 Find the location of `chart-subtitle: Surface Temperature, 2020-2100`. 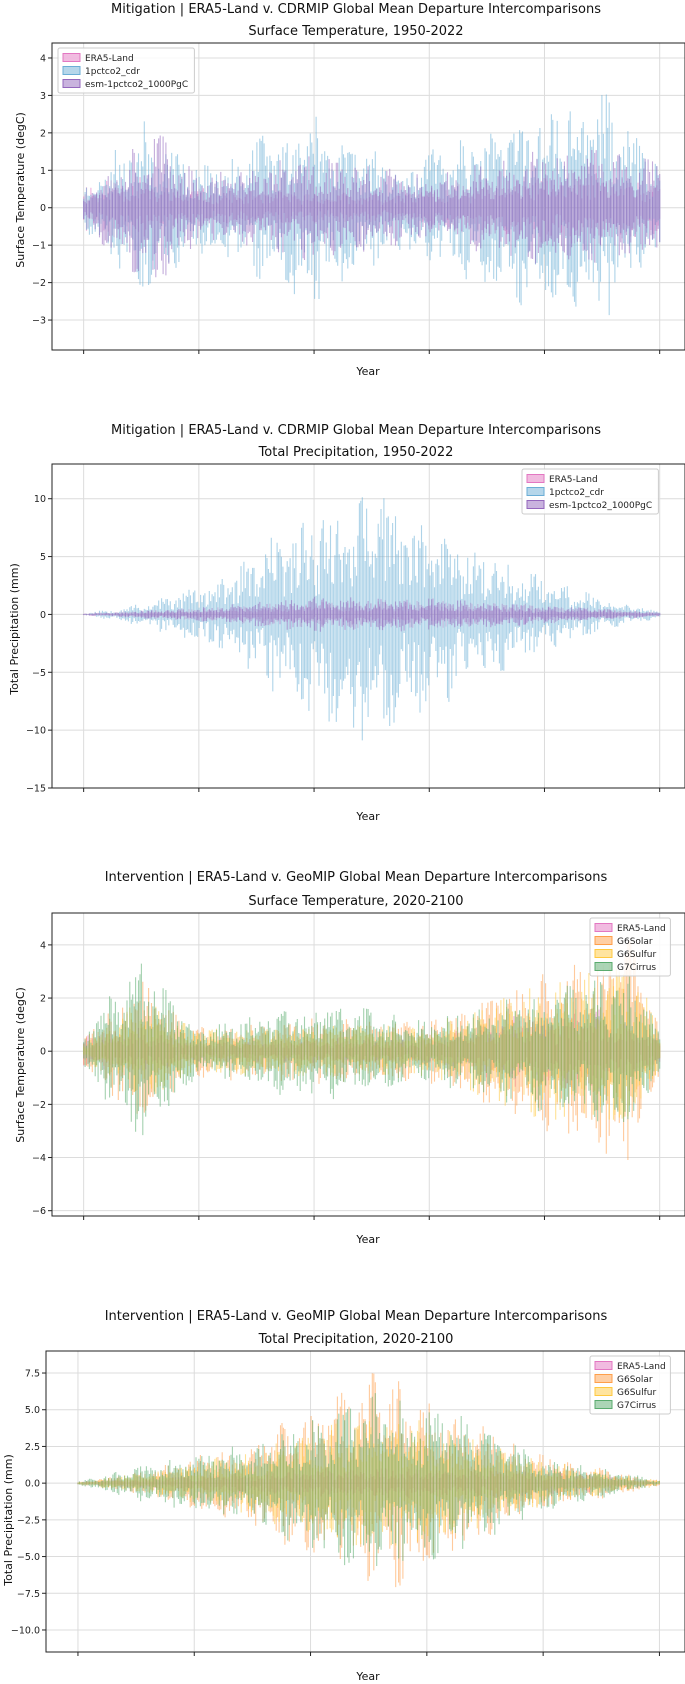

chart-subtitle: Surface Temperature, 2020-2100 is located at coordinates (355, 901).